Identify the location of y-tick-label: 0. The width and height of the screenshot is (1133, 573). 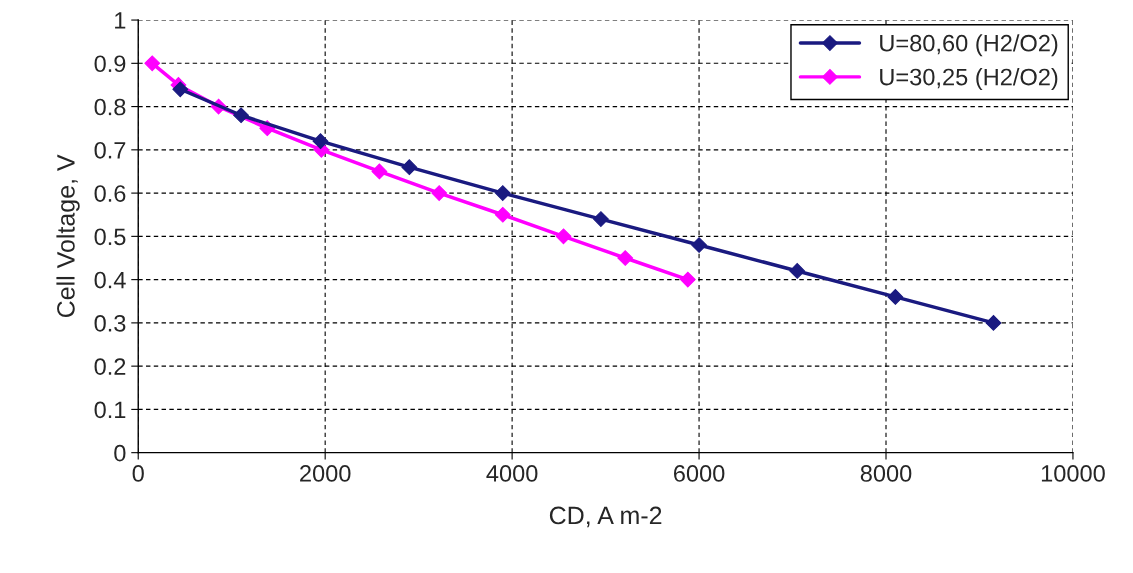
(120, 453).